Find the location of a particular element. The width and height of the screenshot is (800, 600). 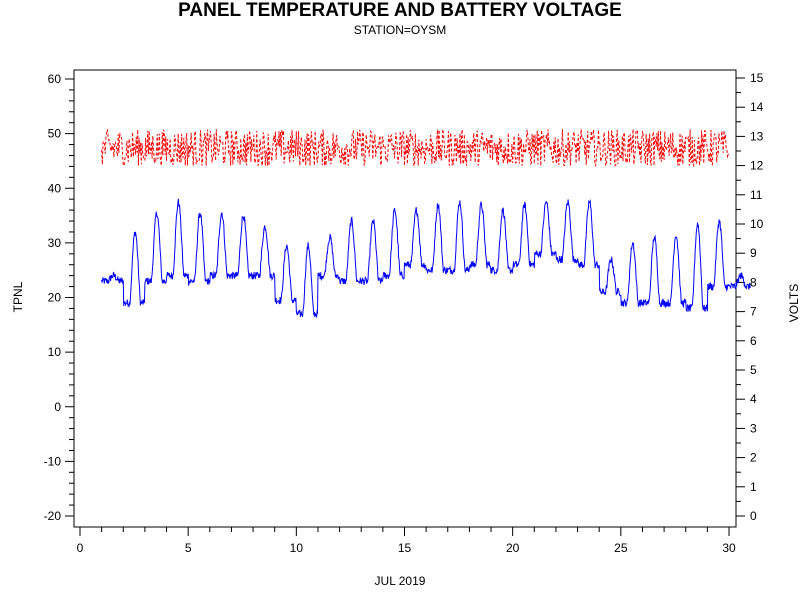

y-right-tick-label: 3 is located at coordinates (753, 428).